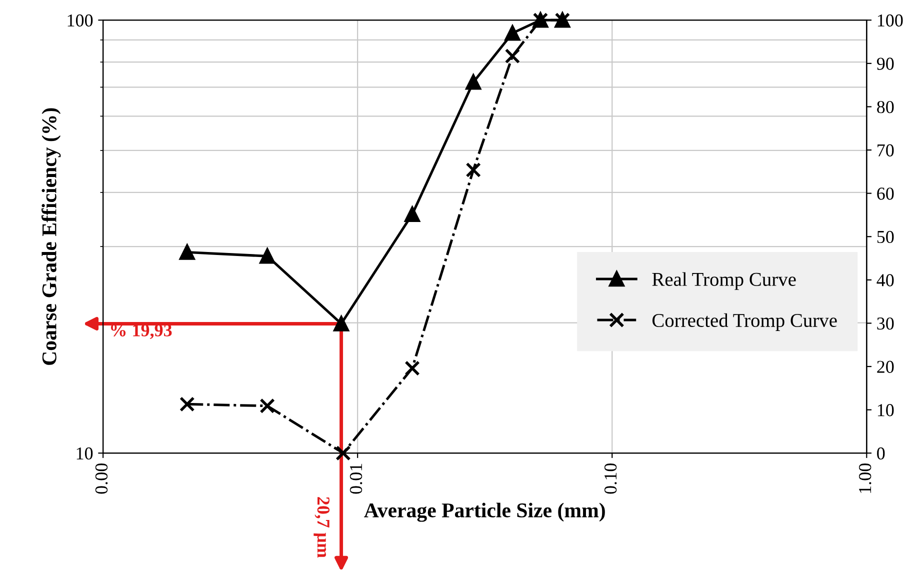 The width and height of the screenshot is (920, 575). I want to click on legend-label: Corrected Tromp Curve, so click(744, 322).